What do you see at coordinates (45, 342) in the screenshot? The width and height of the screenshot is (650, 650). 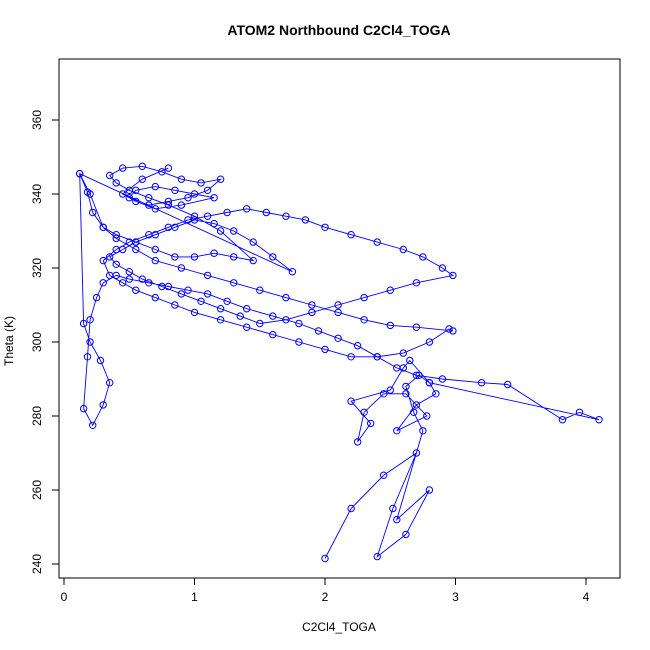 I see `y-axis: 240 260 280 300 320 340 360` at bounding box center [45, 342].